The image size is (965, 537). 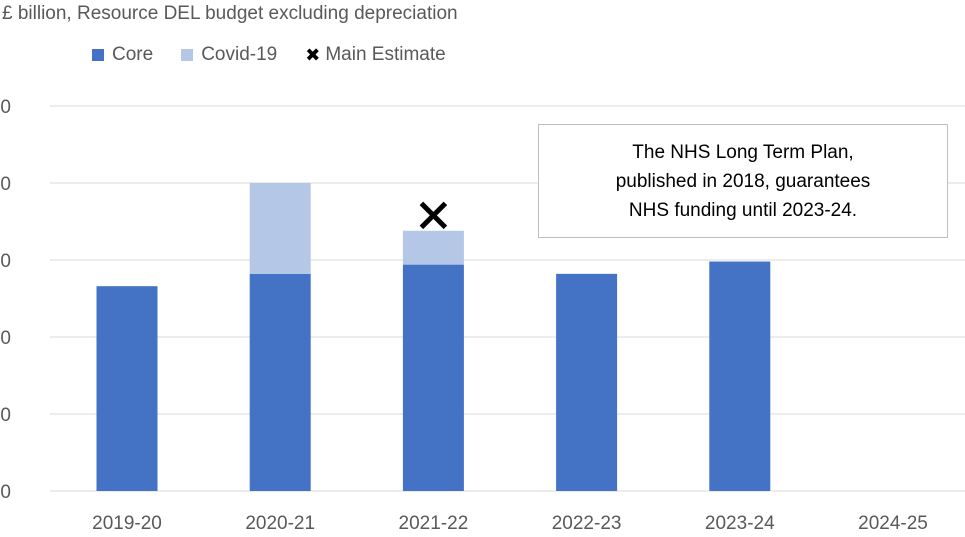 I want to click on x-mark-stroke, so click(x=433, y=215).